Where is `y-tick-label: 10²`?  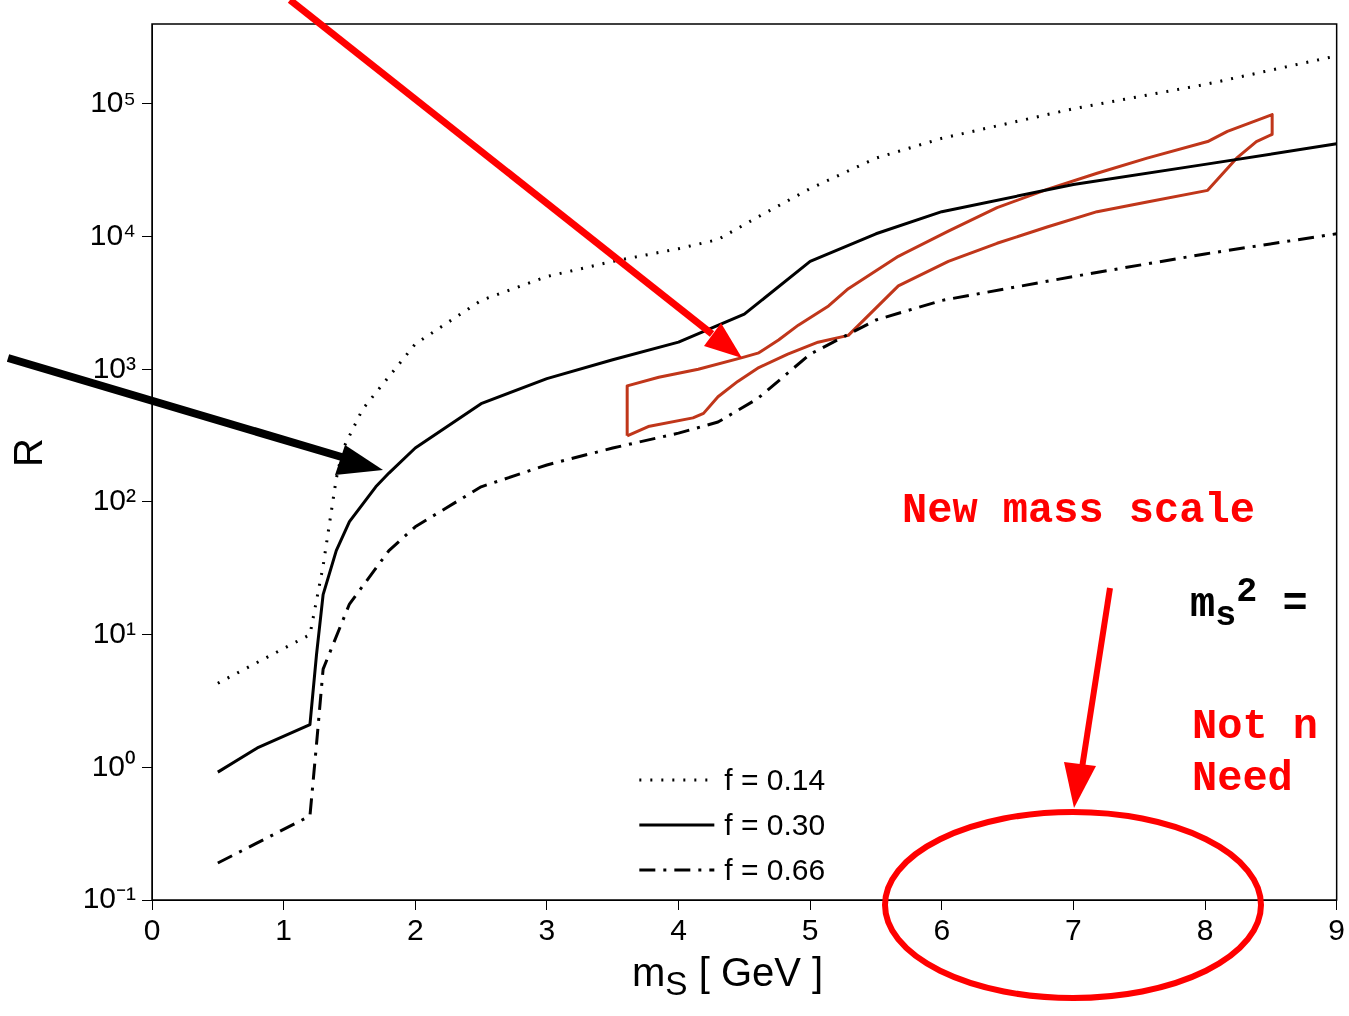
y-tick-label: 10² is located at coordinates (114, 500).